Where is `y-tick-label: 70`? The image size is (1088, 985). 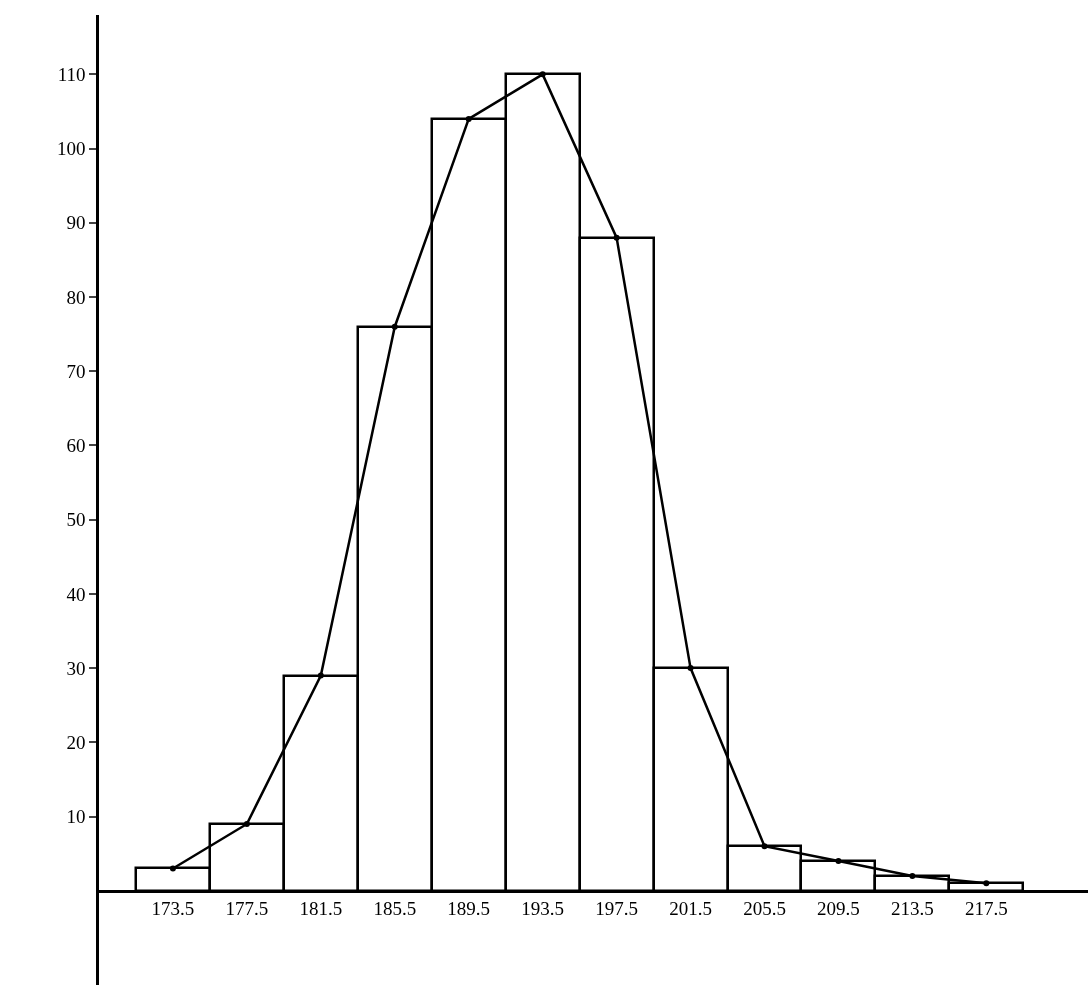
y-tick-label: 70 is located at coordinates (76, 371).